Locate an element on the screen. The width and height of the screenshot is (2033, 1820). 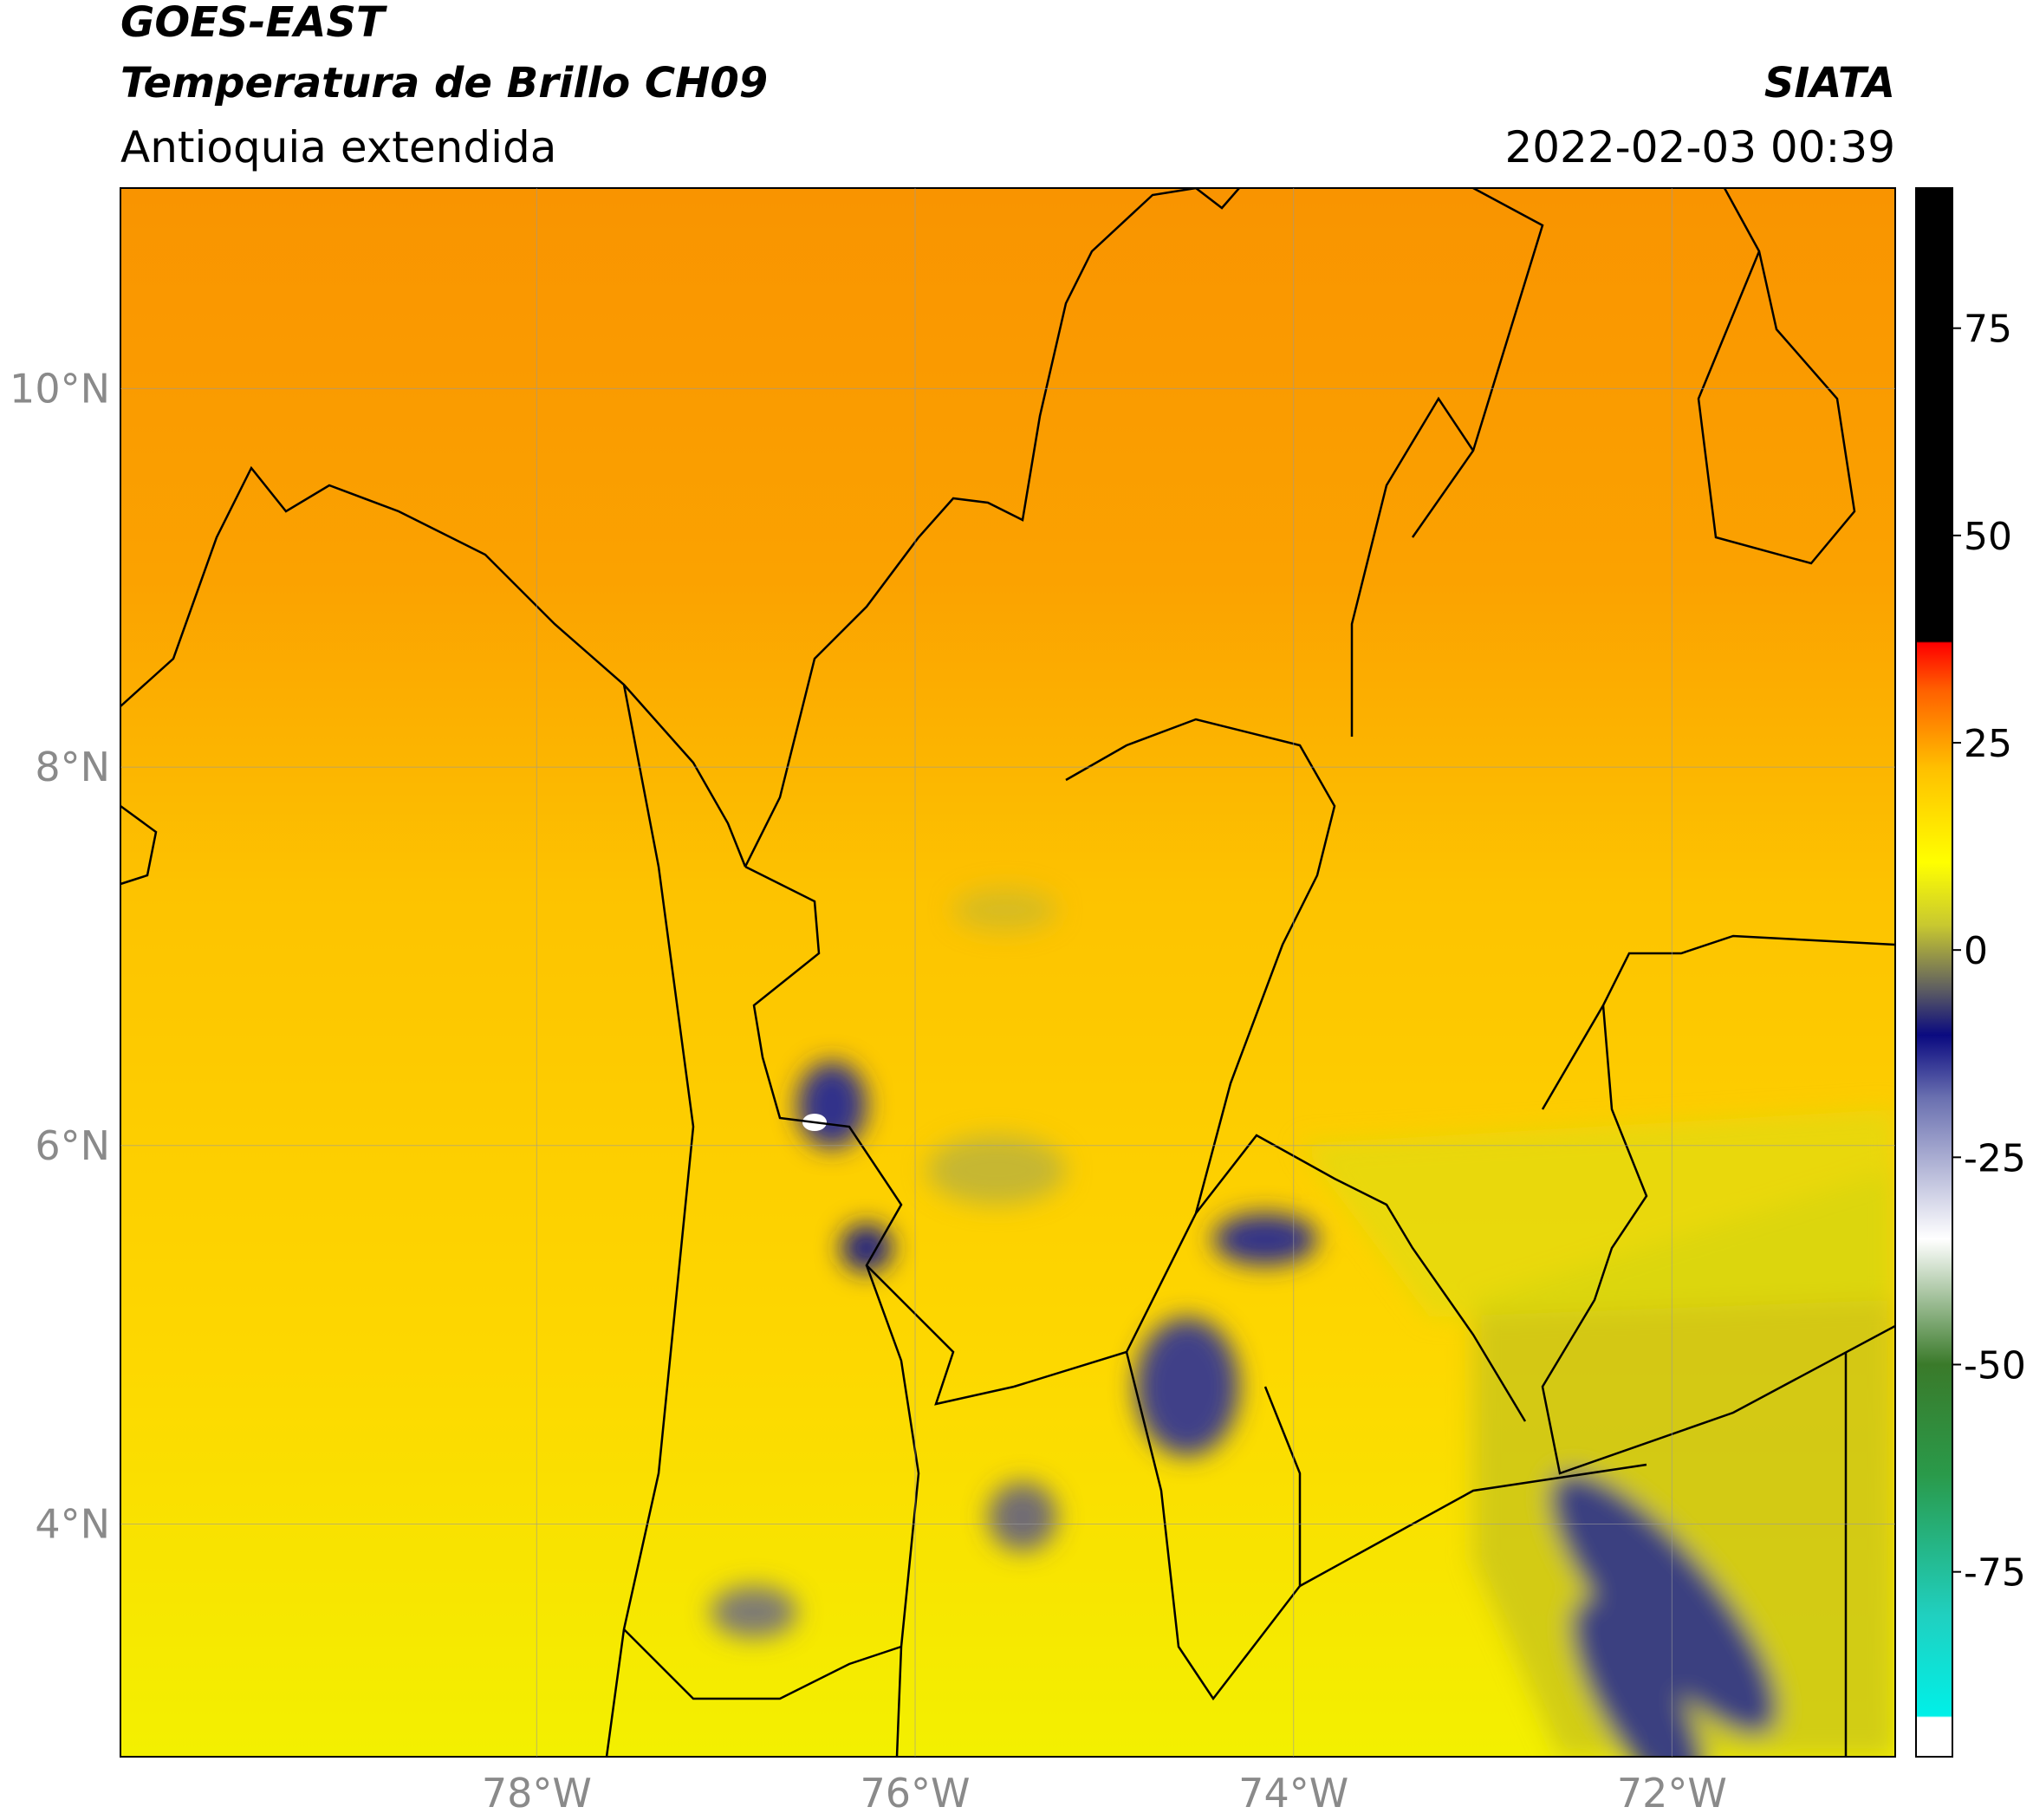
colorbar-tick-label: -25 is located at coordinates (1995, 1158).